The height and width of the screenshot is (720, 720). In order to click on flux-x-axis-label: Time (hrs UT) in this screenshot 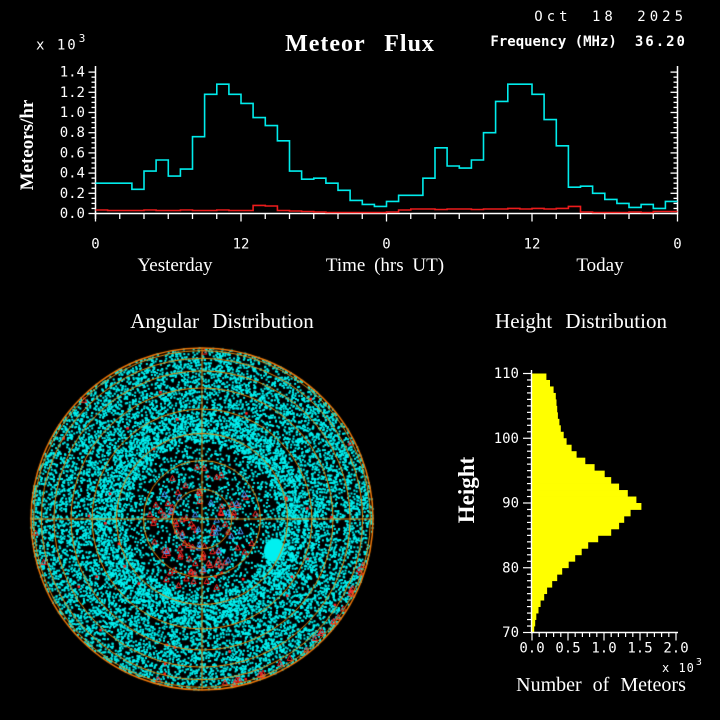, I will do `click(385, 265)`.